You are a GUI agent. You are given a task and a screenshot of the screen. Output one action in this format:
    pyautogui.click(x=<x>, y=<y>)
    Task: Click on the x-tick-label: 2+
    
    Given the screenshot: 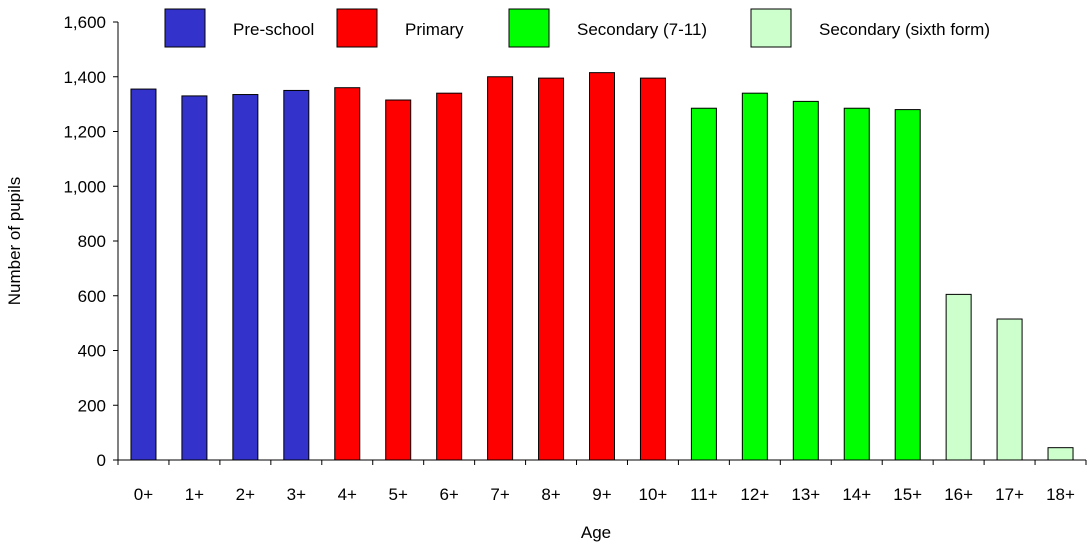 What is the action you would take?
    pyautogui.click(x=245, y=494)
    